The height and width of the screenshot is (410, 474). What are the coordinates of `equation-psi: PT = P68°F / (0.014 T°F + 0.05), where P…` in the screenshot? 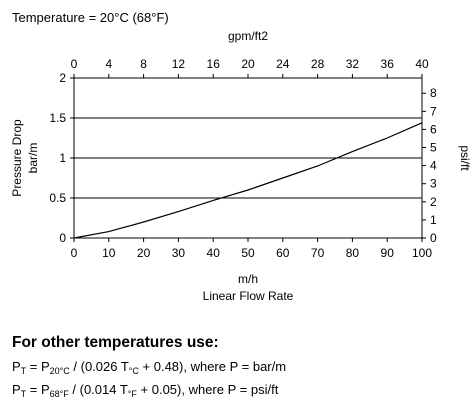 It's located at (145, 390).